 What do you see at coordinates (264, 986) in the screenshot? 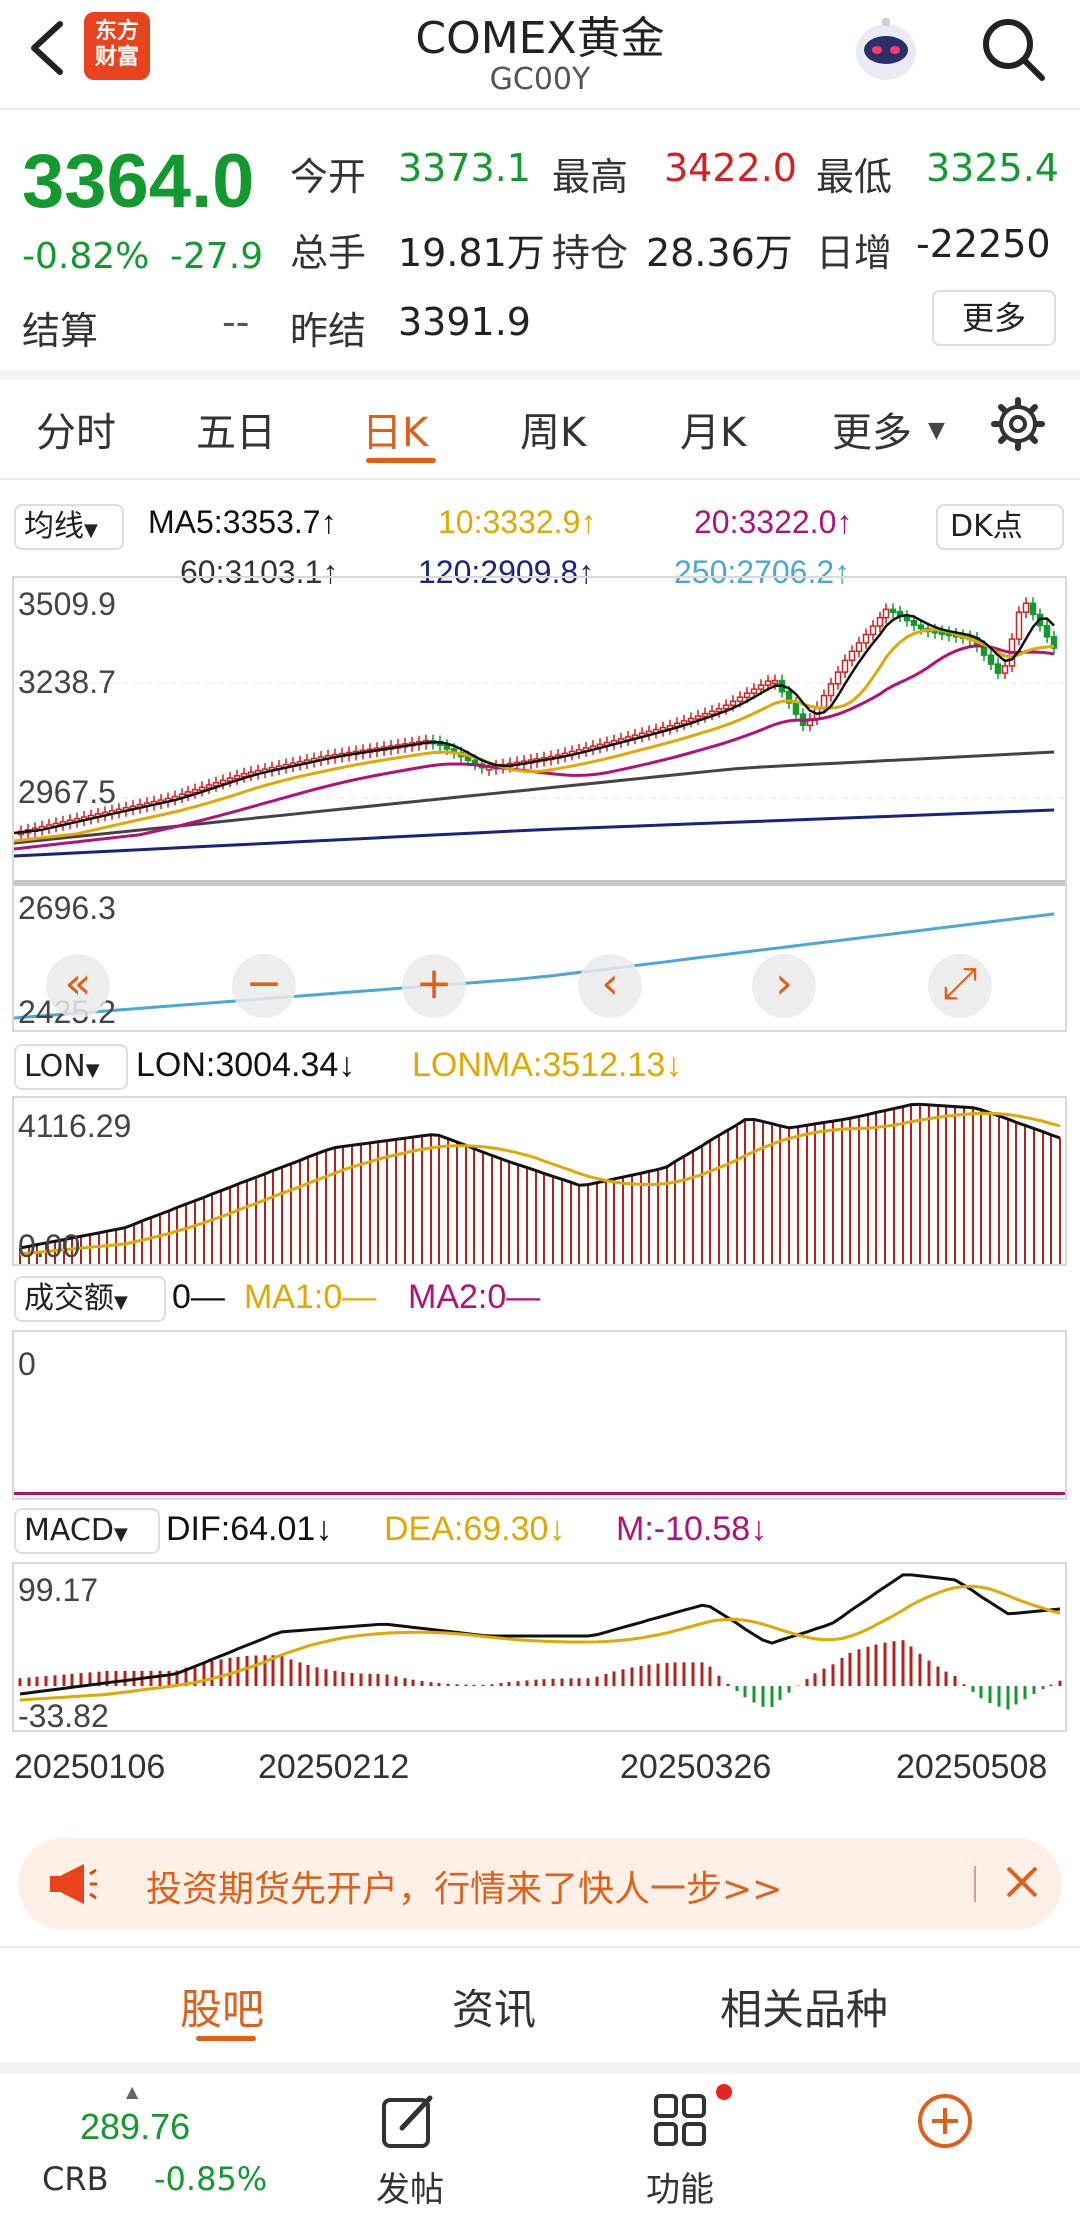
I see `zoom-out-button: −` at bounding box center [264, 986].